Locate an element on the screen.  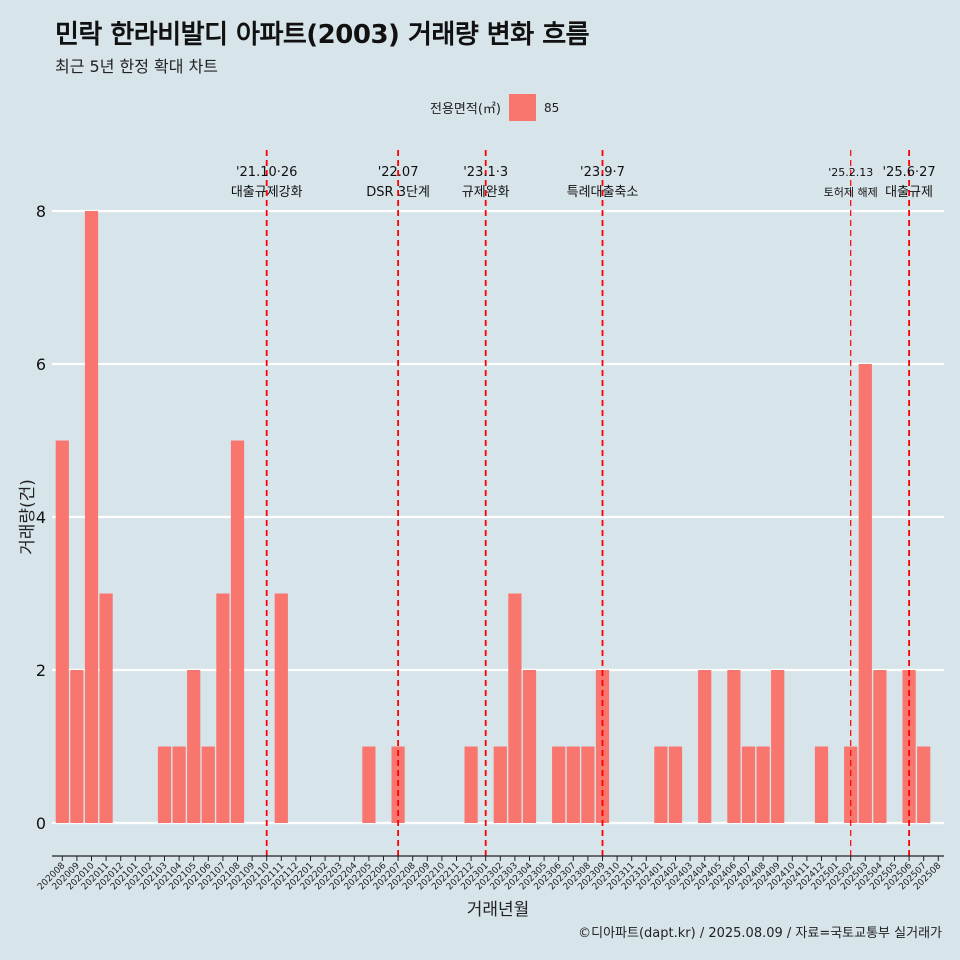
event-label: 토허제 해제 is located at coordinates (851, 192).